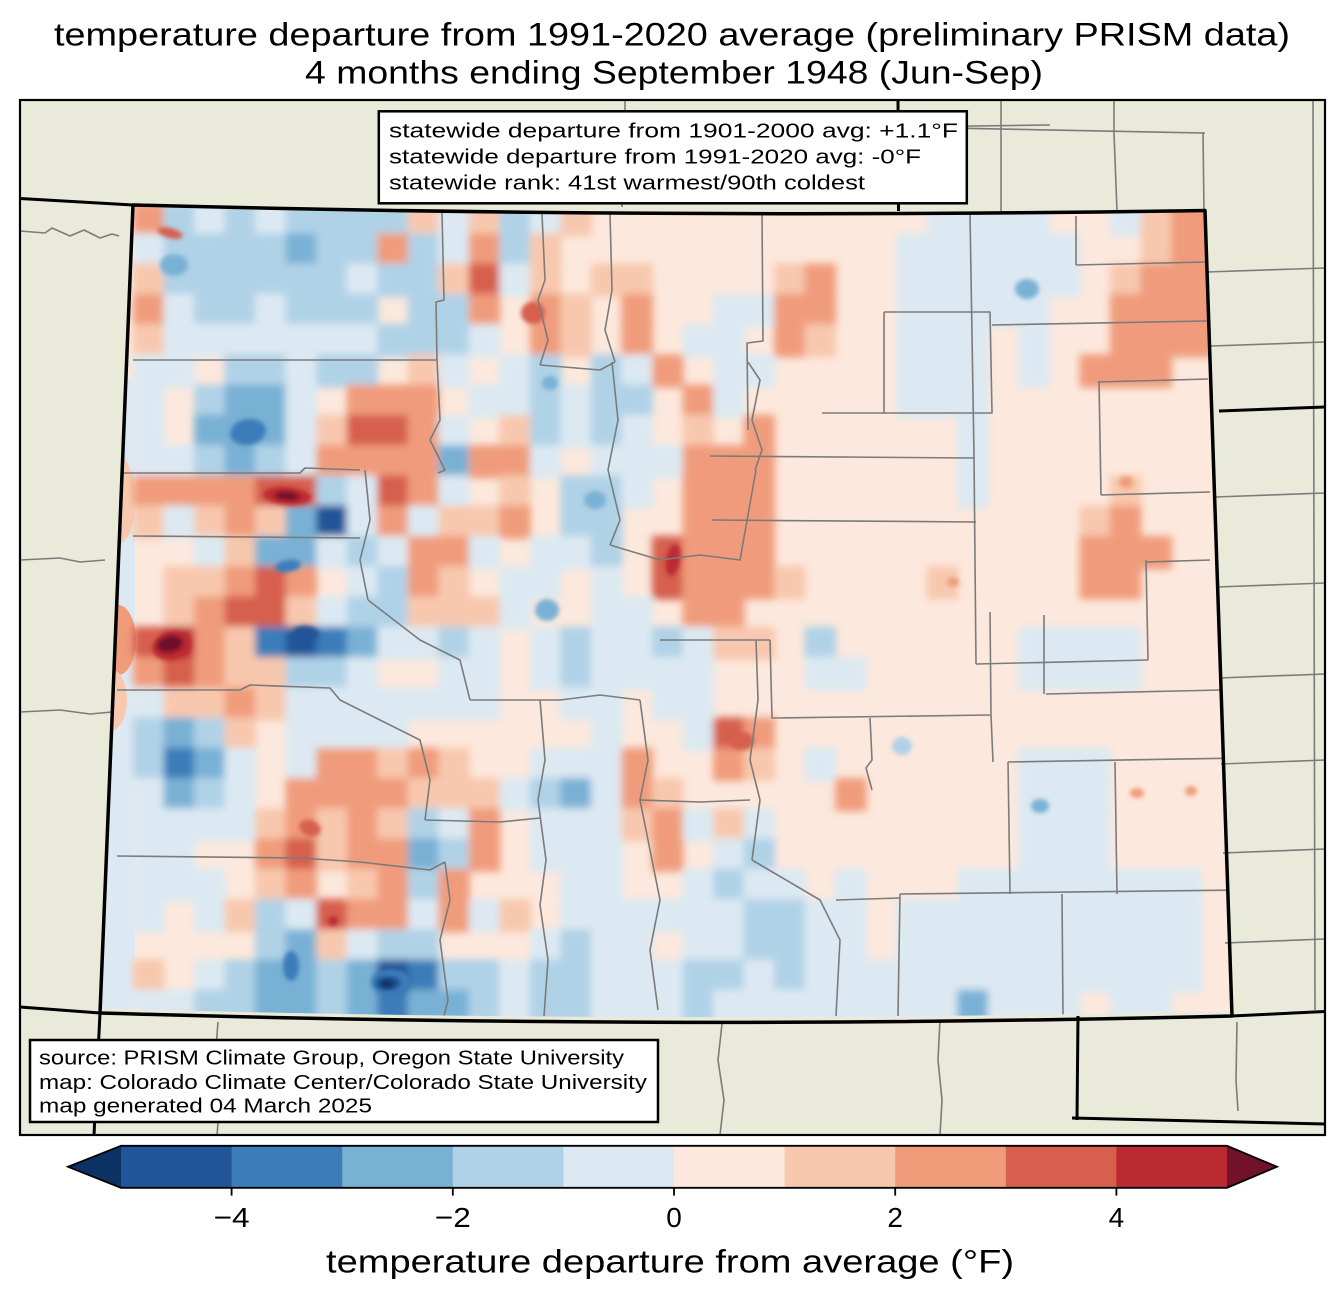  What do you see at coordinates (453, 1217) in the screenshot?
I see `svg-text: −2` at bounding box center [453, 1217].